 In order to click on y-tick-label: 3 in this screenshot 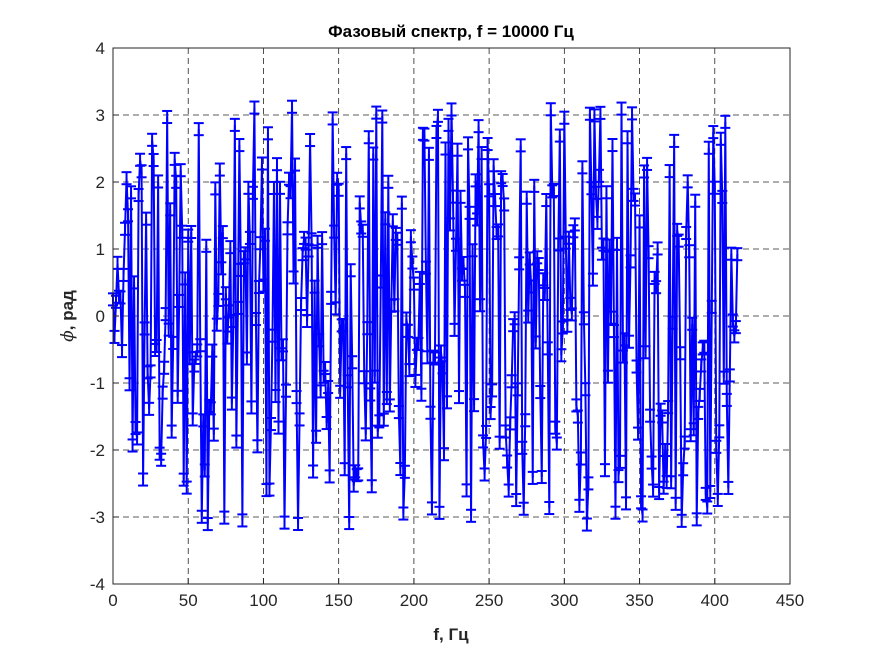, I will do `click(100, 115)`.